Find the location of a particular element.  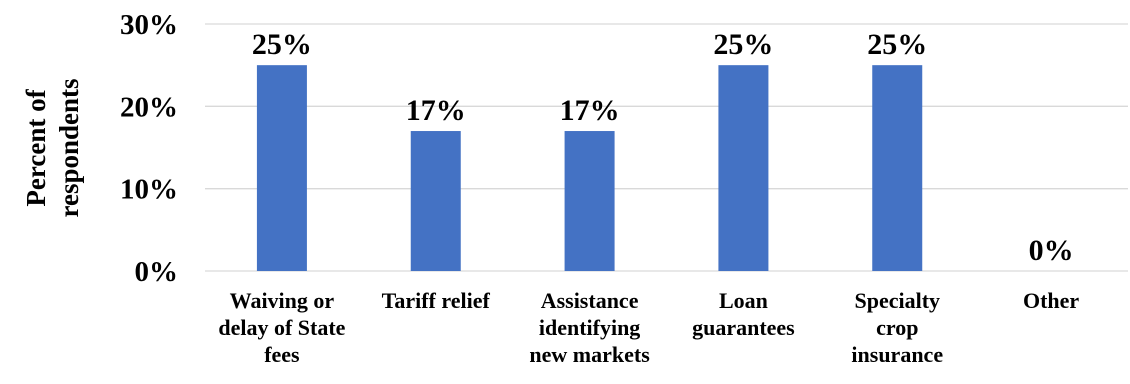

x-category-label: insurance is located at coordinates (897, 354).